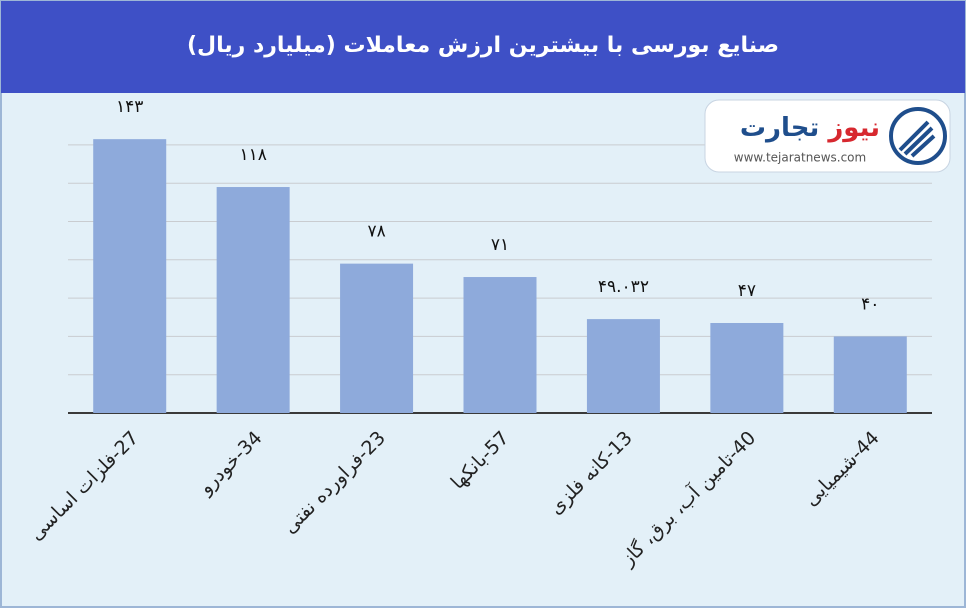 Image resolution: width=966 pixels, height=608 pixels. What do you see at coordinates (747, 291) in the screenshot?
I see `data-label: ۴۷` at bounding box center [747, 291].